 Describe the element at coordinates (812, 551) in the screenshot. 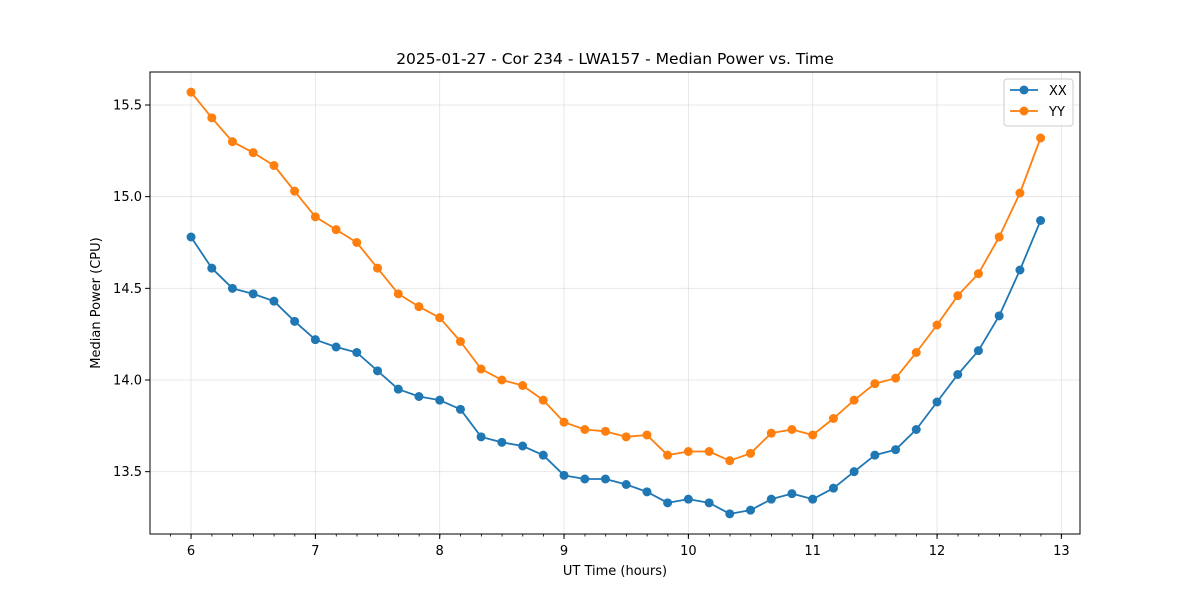

I see `x-tick-label: 11` at that location.